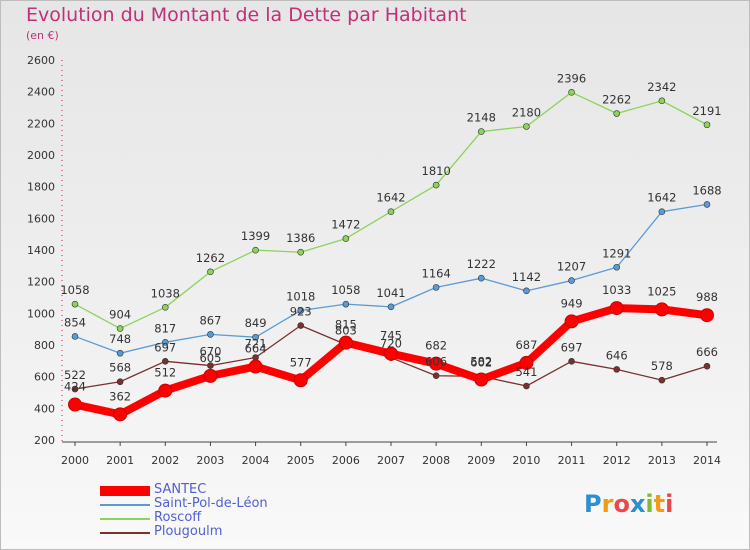 This screenshot has width=750, height=550. I want to click on data-label: 803, so click(346, 331).